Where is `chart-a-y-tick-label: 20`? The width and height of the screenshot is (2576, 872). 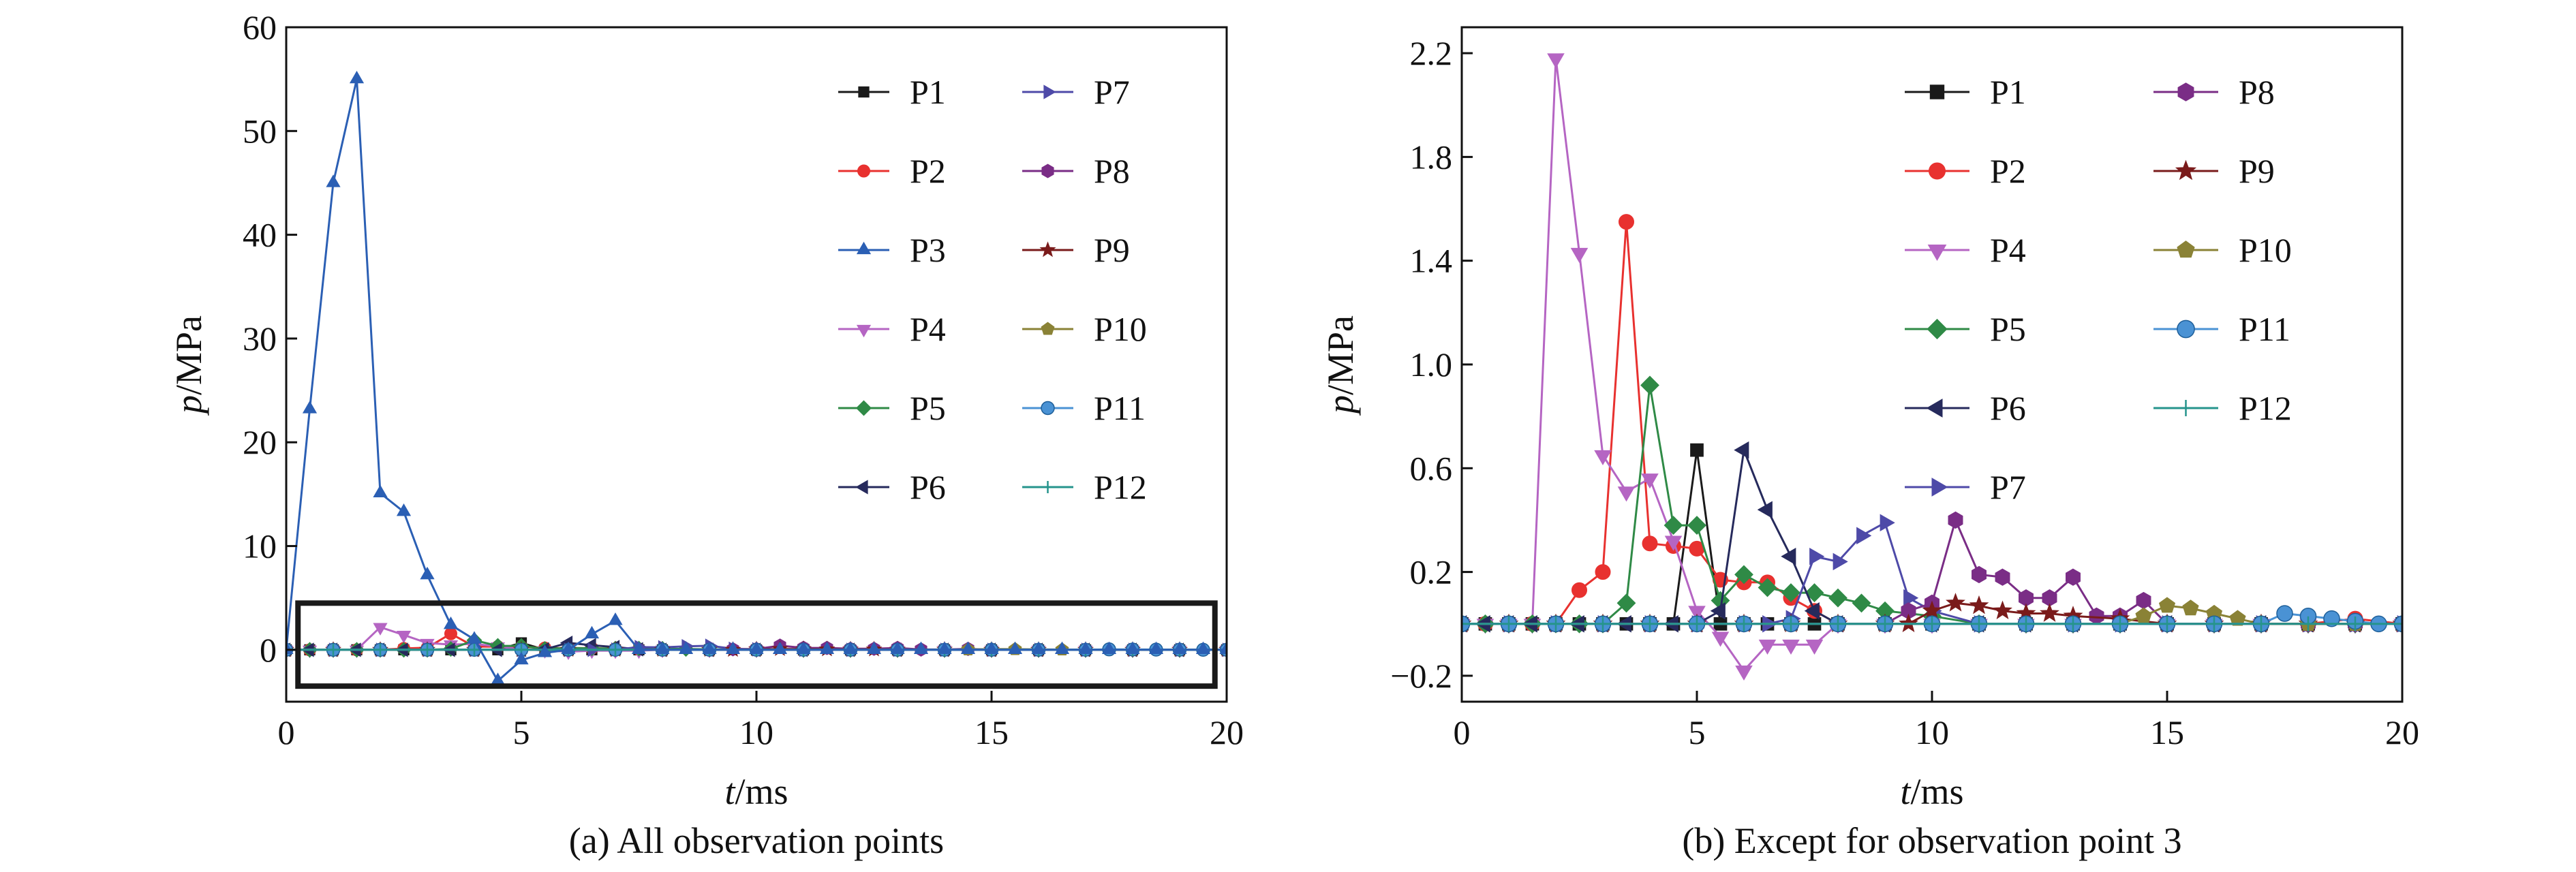
chart-a-y-tick-label: 20 is located at coordinates (260, 442).